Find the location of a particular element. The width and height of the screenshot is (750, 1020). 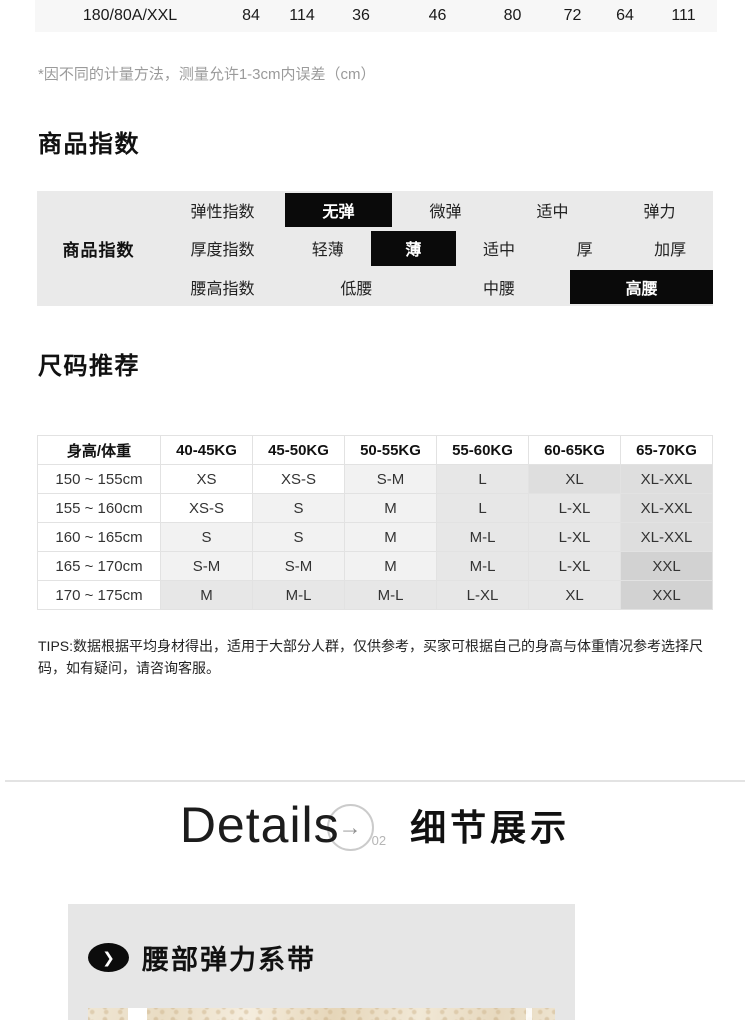

index-option: 低腰 is located at coordinates (356, 289).